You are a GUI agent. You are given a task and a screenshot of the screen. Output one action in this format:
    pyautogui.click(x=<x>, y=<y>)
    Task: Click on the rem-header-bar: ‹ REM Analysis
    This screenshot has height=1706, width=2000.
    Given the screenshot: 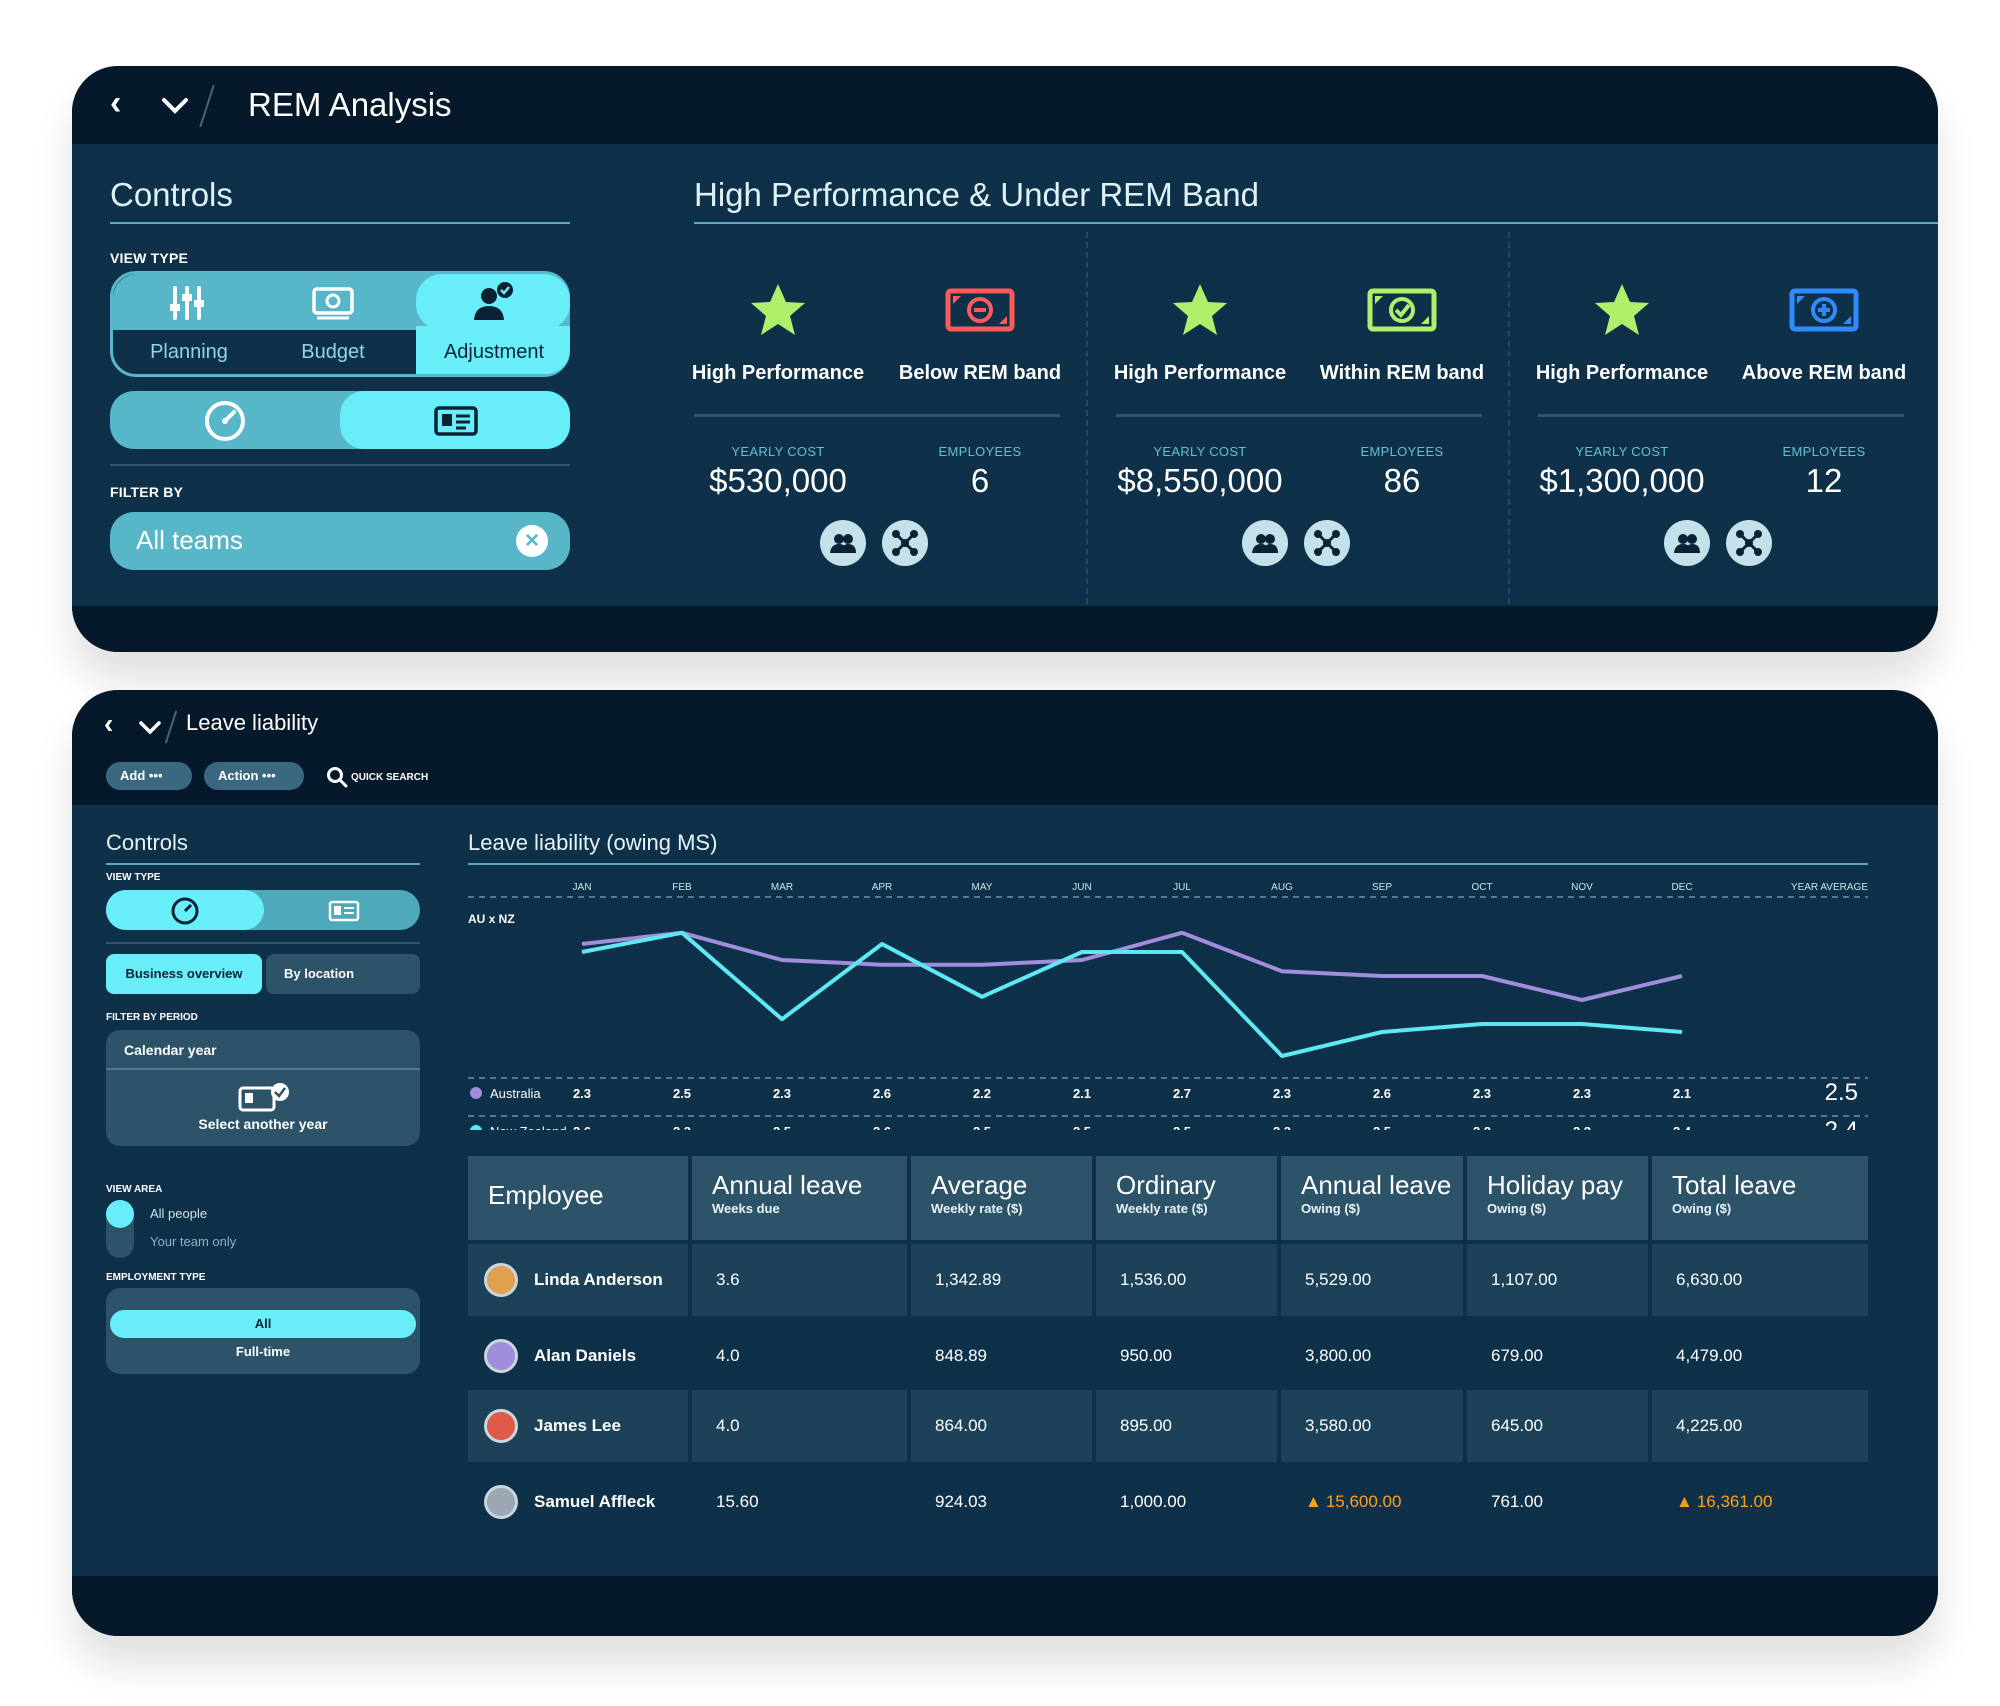 What is the action you would take?
    pyautogui.click(x=1005, y=105)
    